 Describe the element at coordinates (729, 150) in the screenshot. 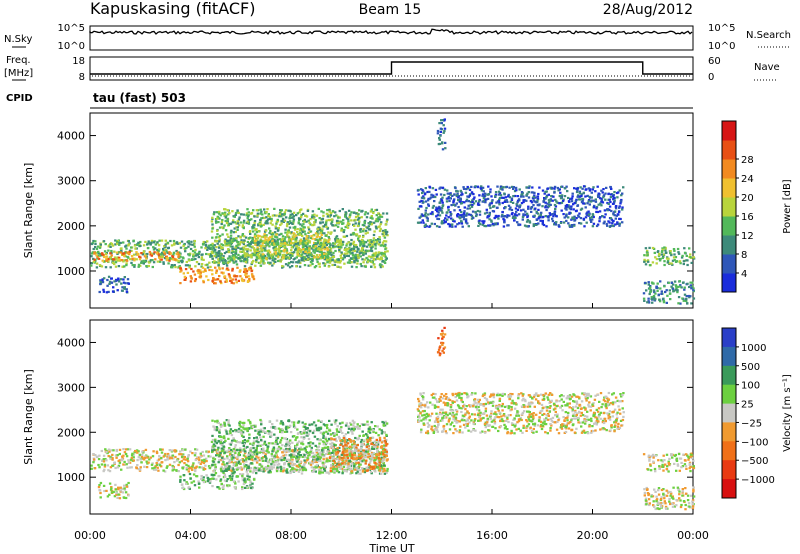

I see `colorbar-swatch` at that location.